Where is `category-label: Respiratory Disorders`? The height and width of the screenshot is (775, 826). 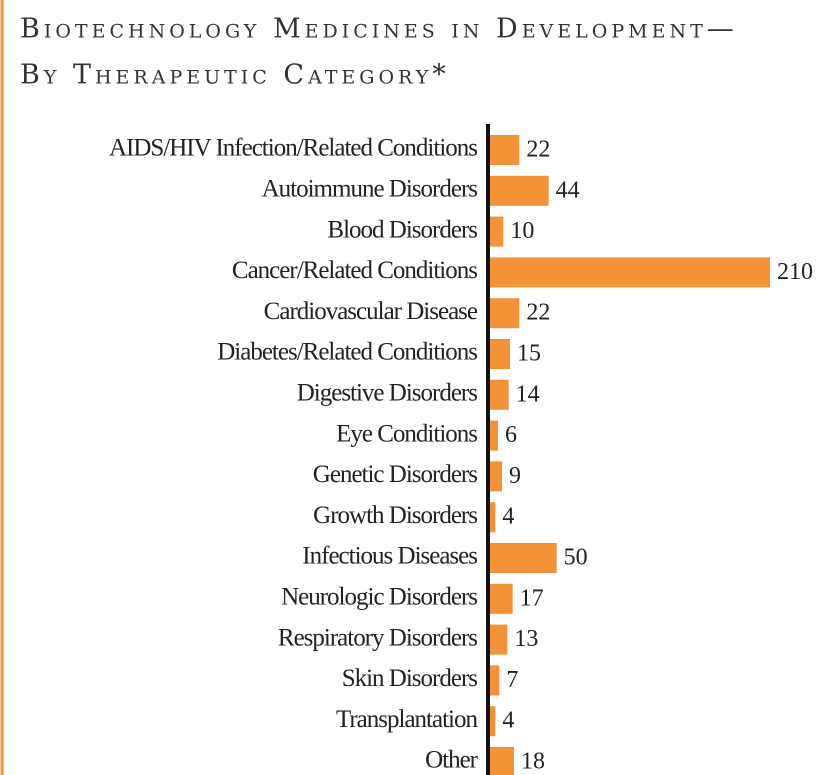 category-label: Respiratory Disorders is located at coordinates (377, 637).